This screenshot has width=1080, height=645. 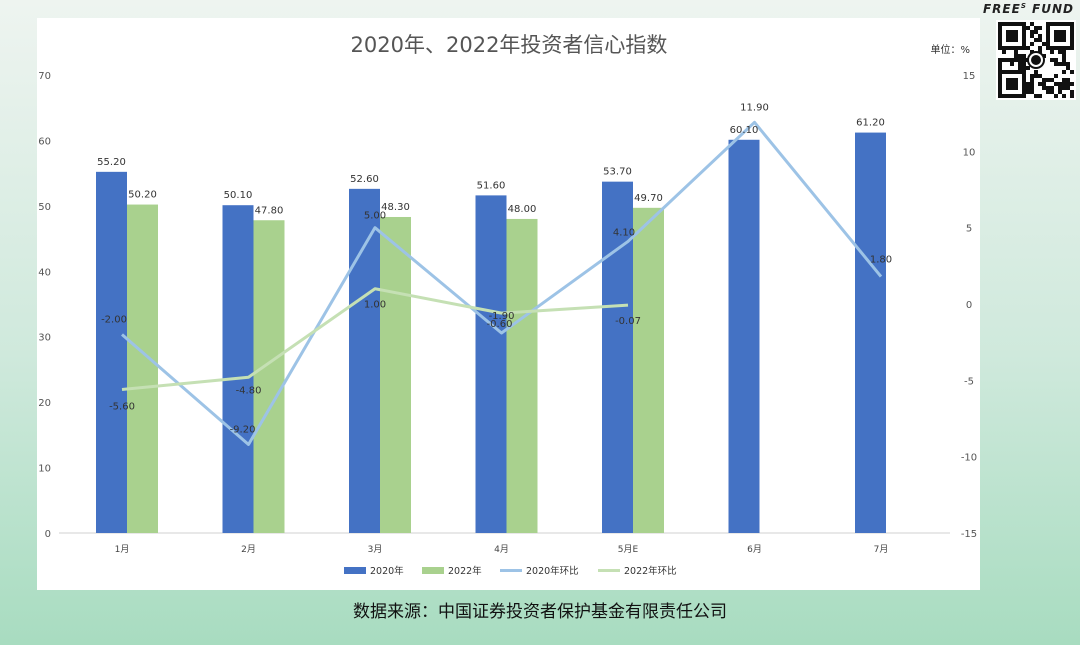 What do you see at coordinates (501, 549) in the screenshot?
I see `x-category-label: 4月` at bounding box center [501, 549].